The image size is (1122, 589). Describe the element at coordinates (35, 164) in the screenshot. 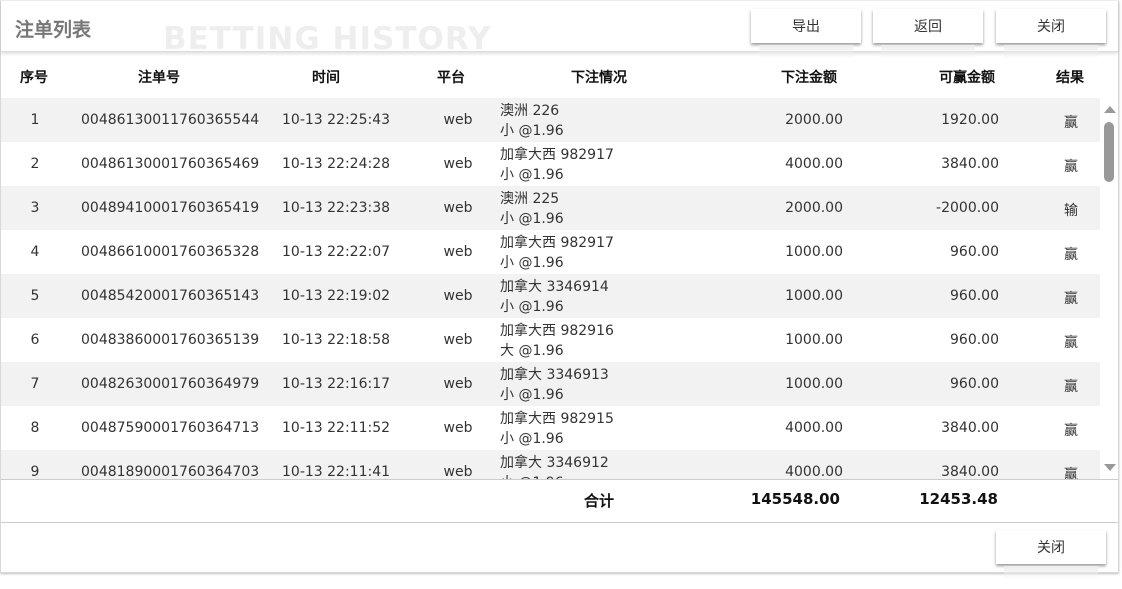

I see `row-number: 2` at that location.